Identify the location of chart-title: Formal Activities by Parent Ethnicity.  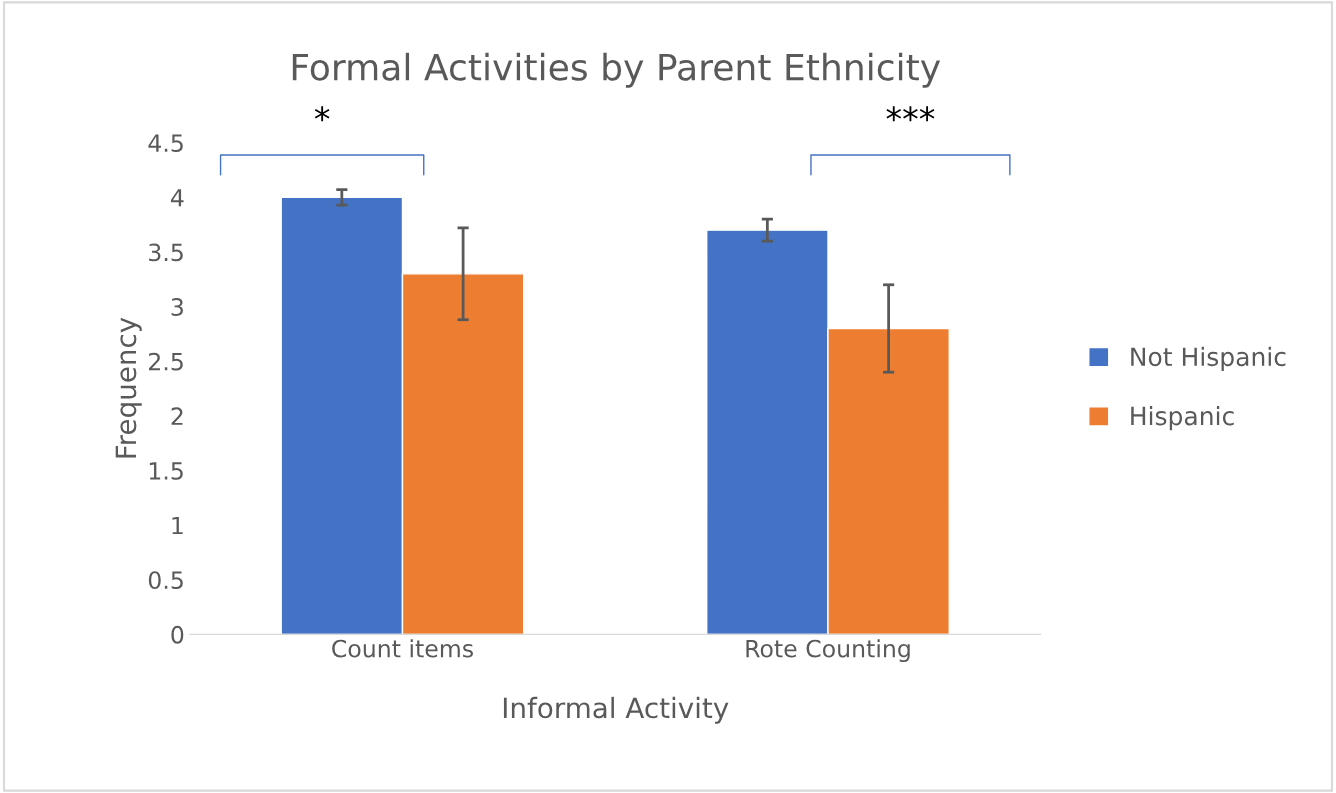
(616, 70).